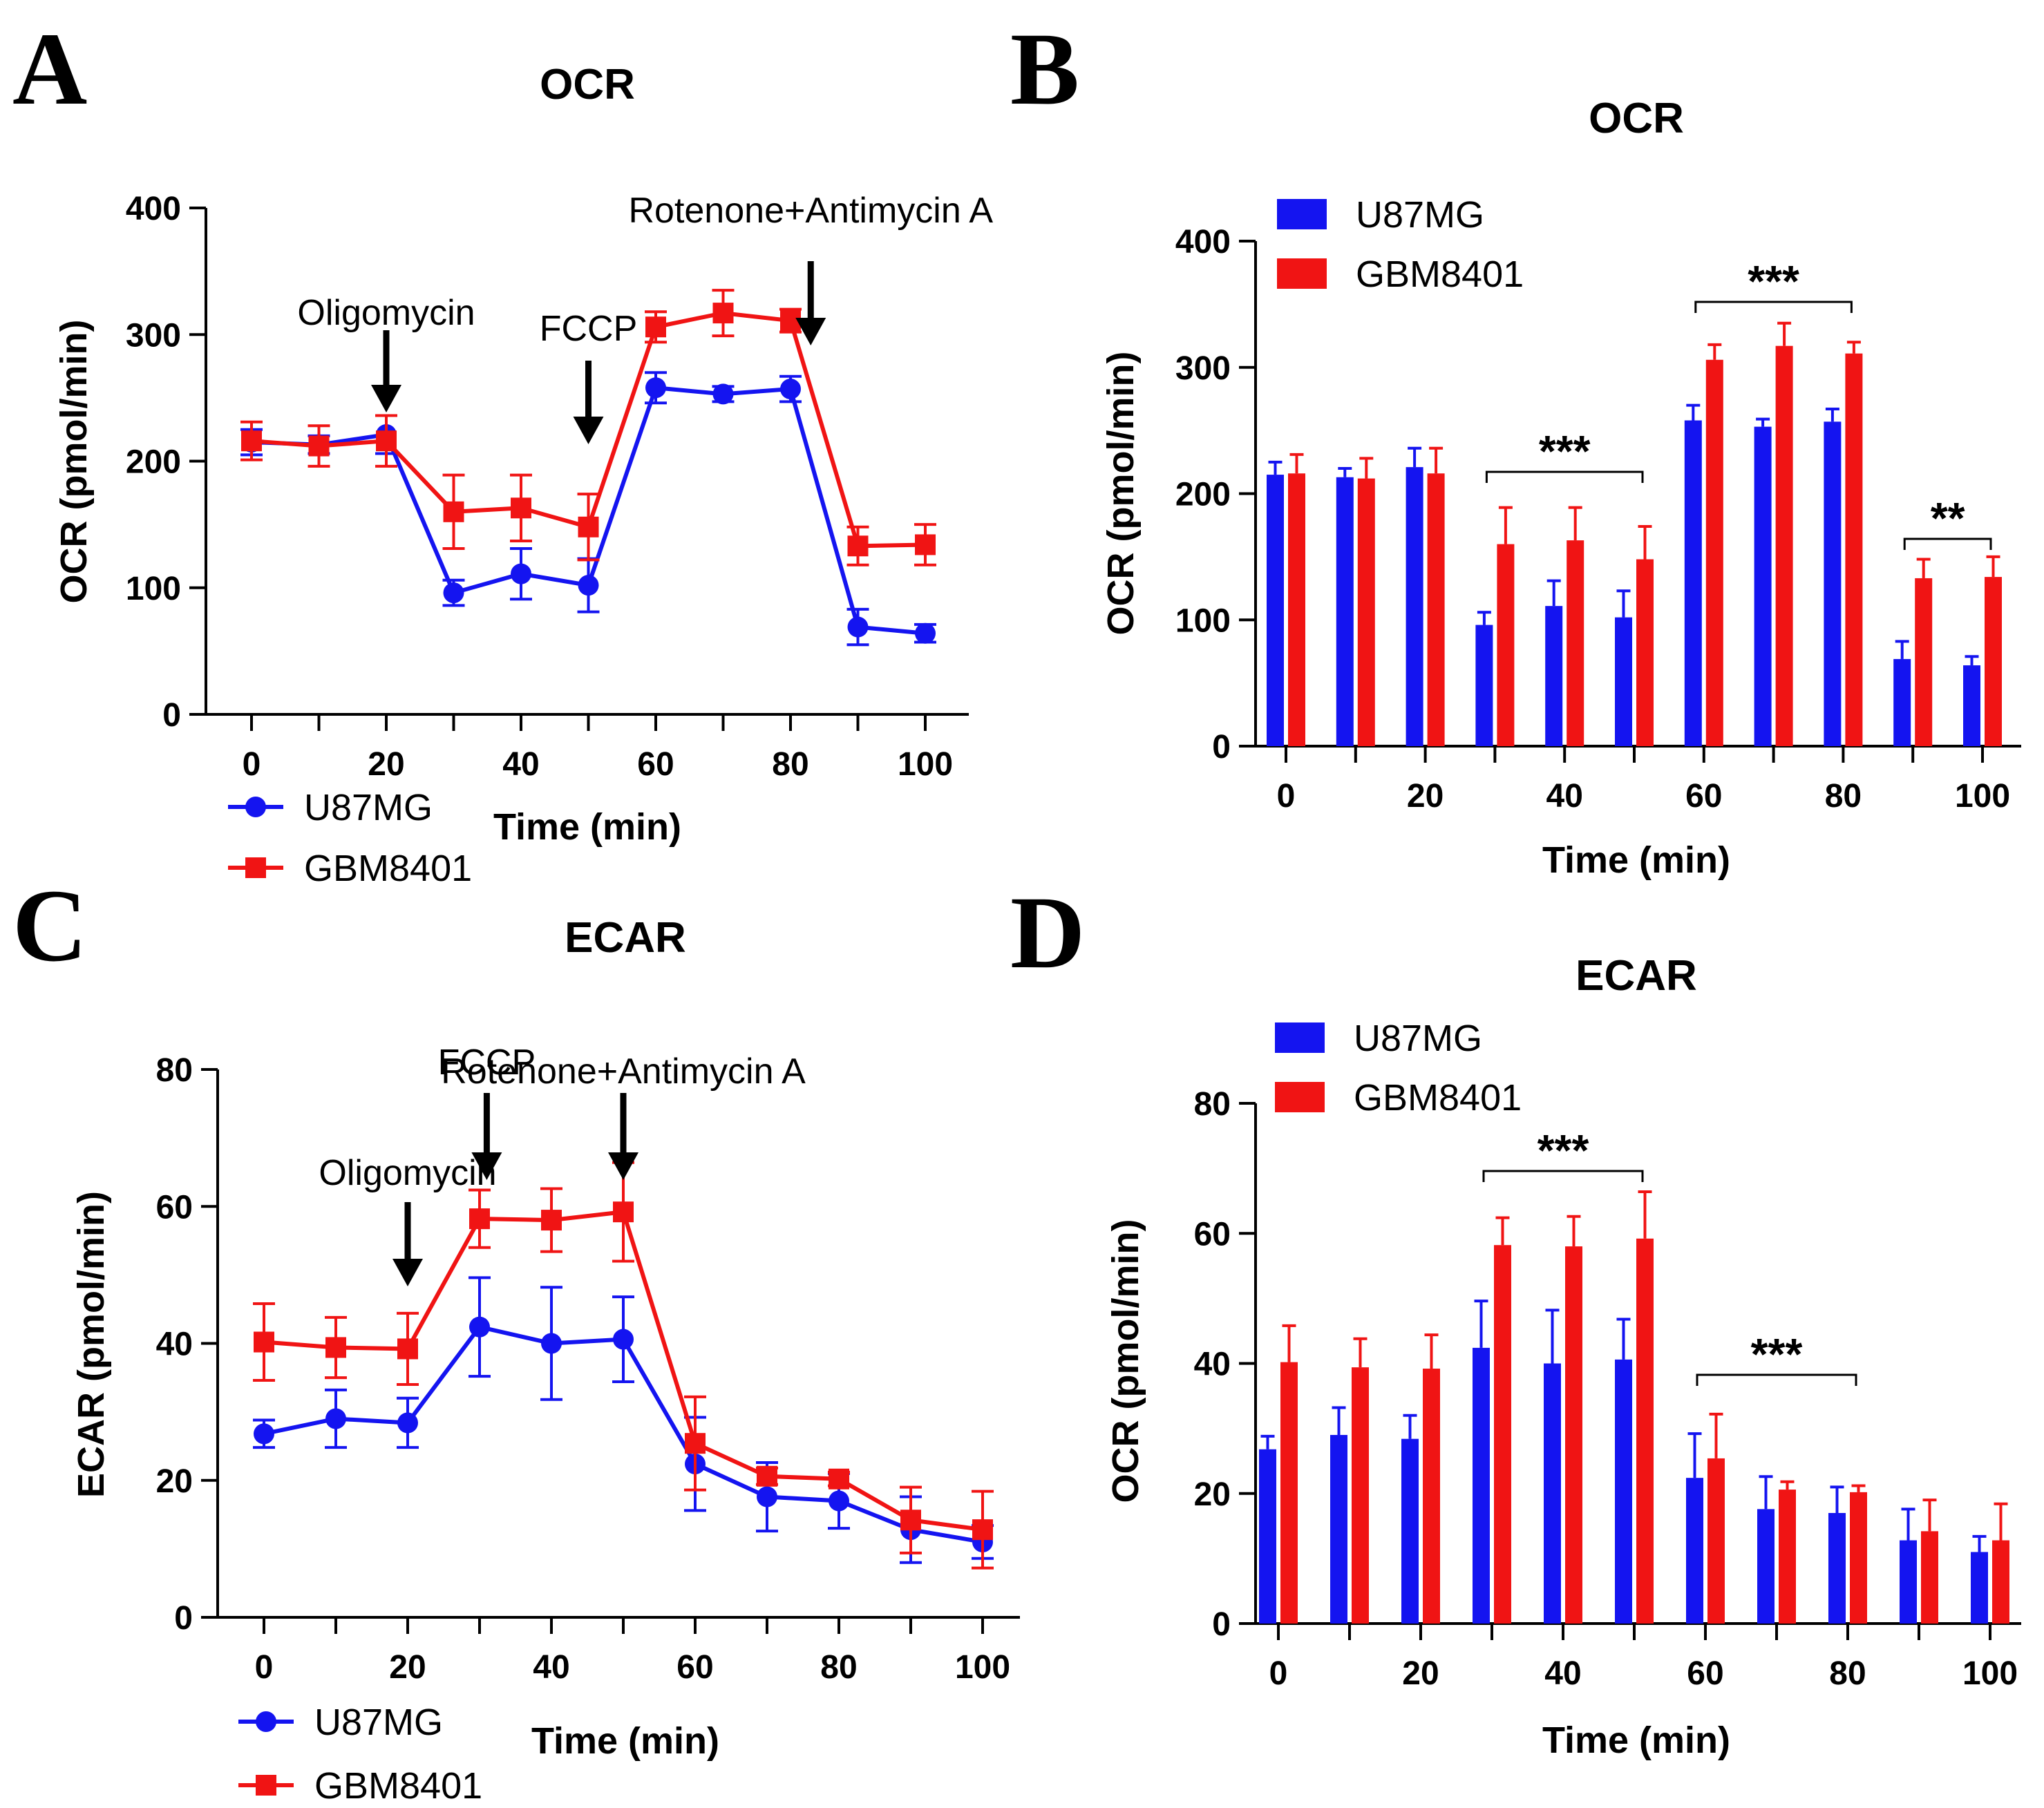 Image resolution: width=2044 pixels, height=1808 pixels. Describe the element at coordinates (589, 329) in the screenshot. I see `panel-a-annotation-fccp: FCCP` at that location.